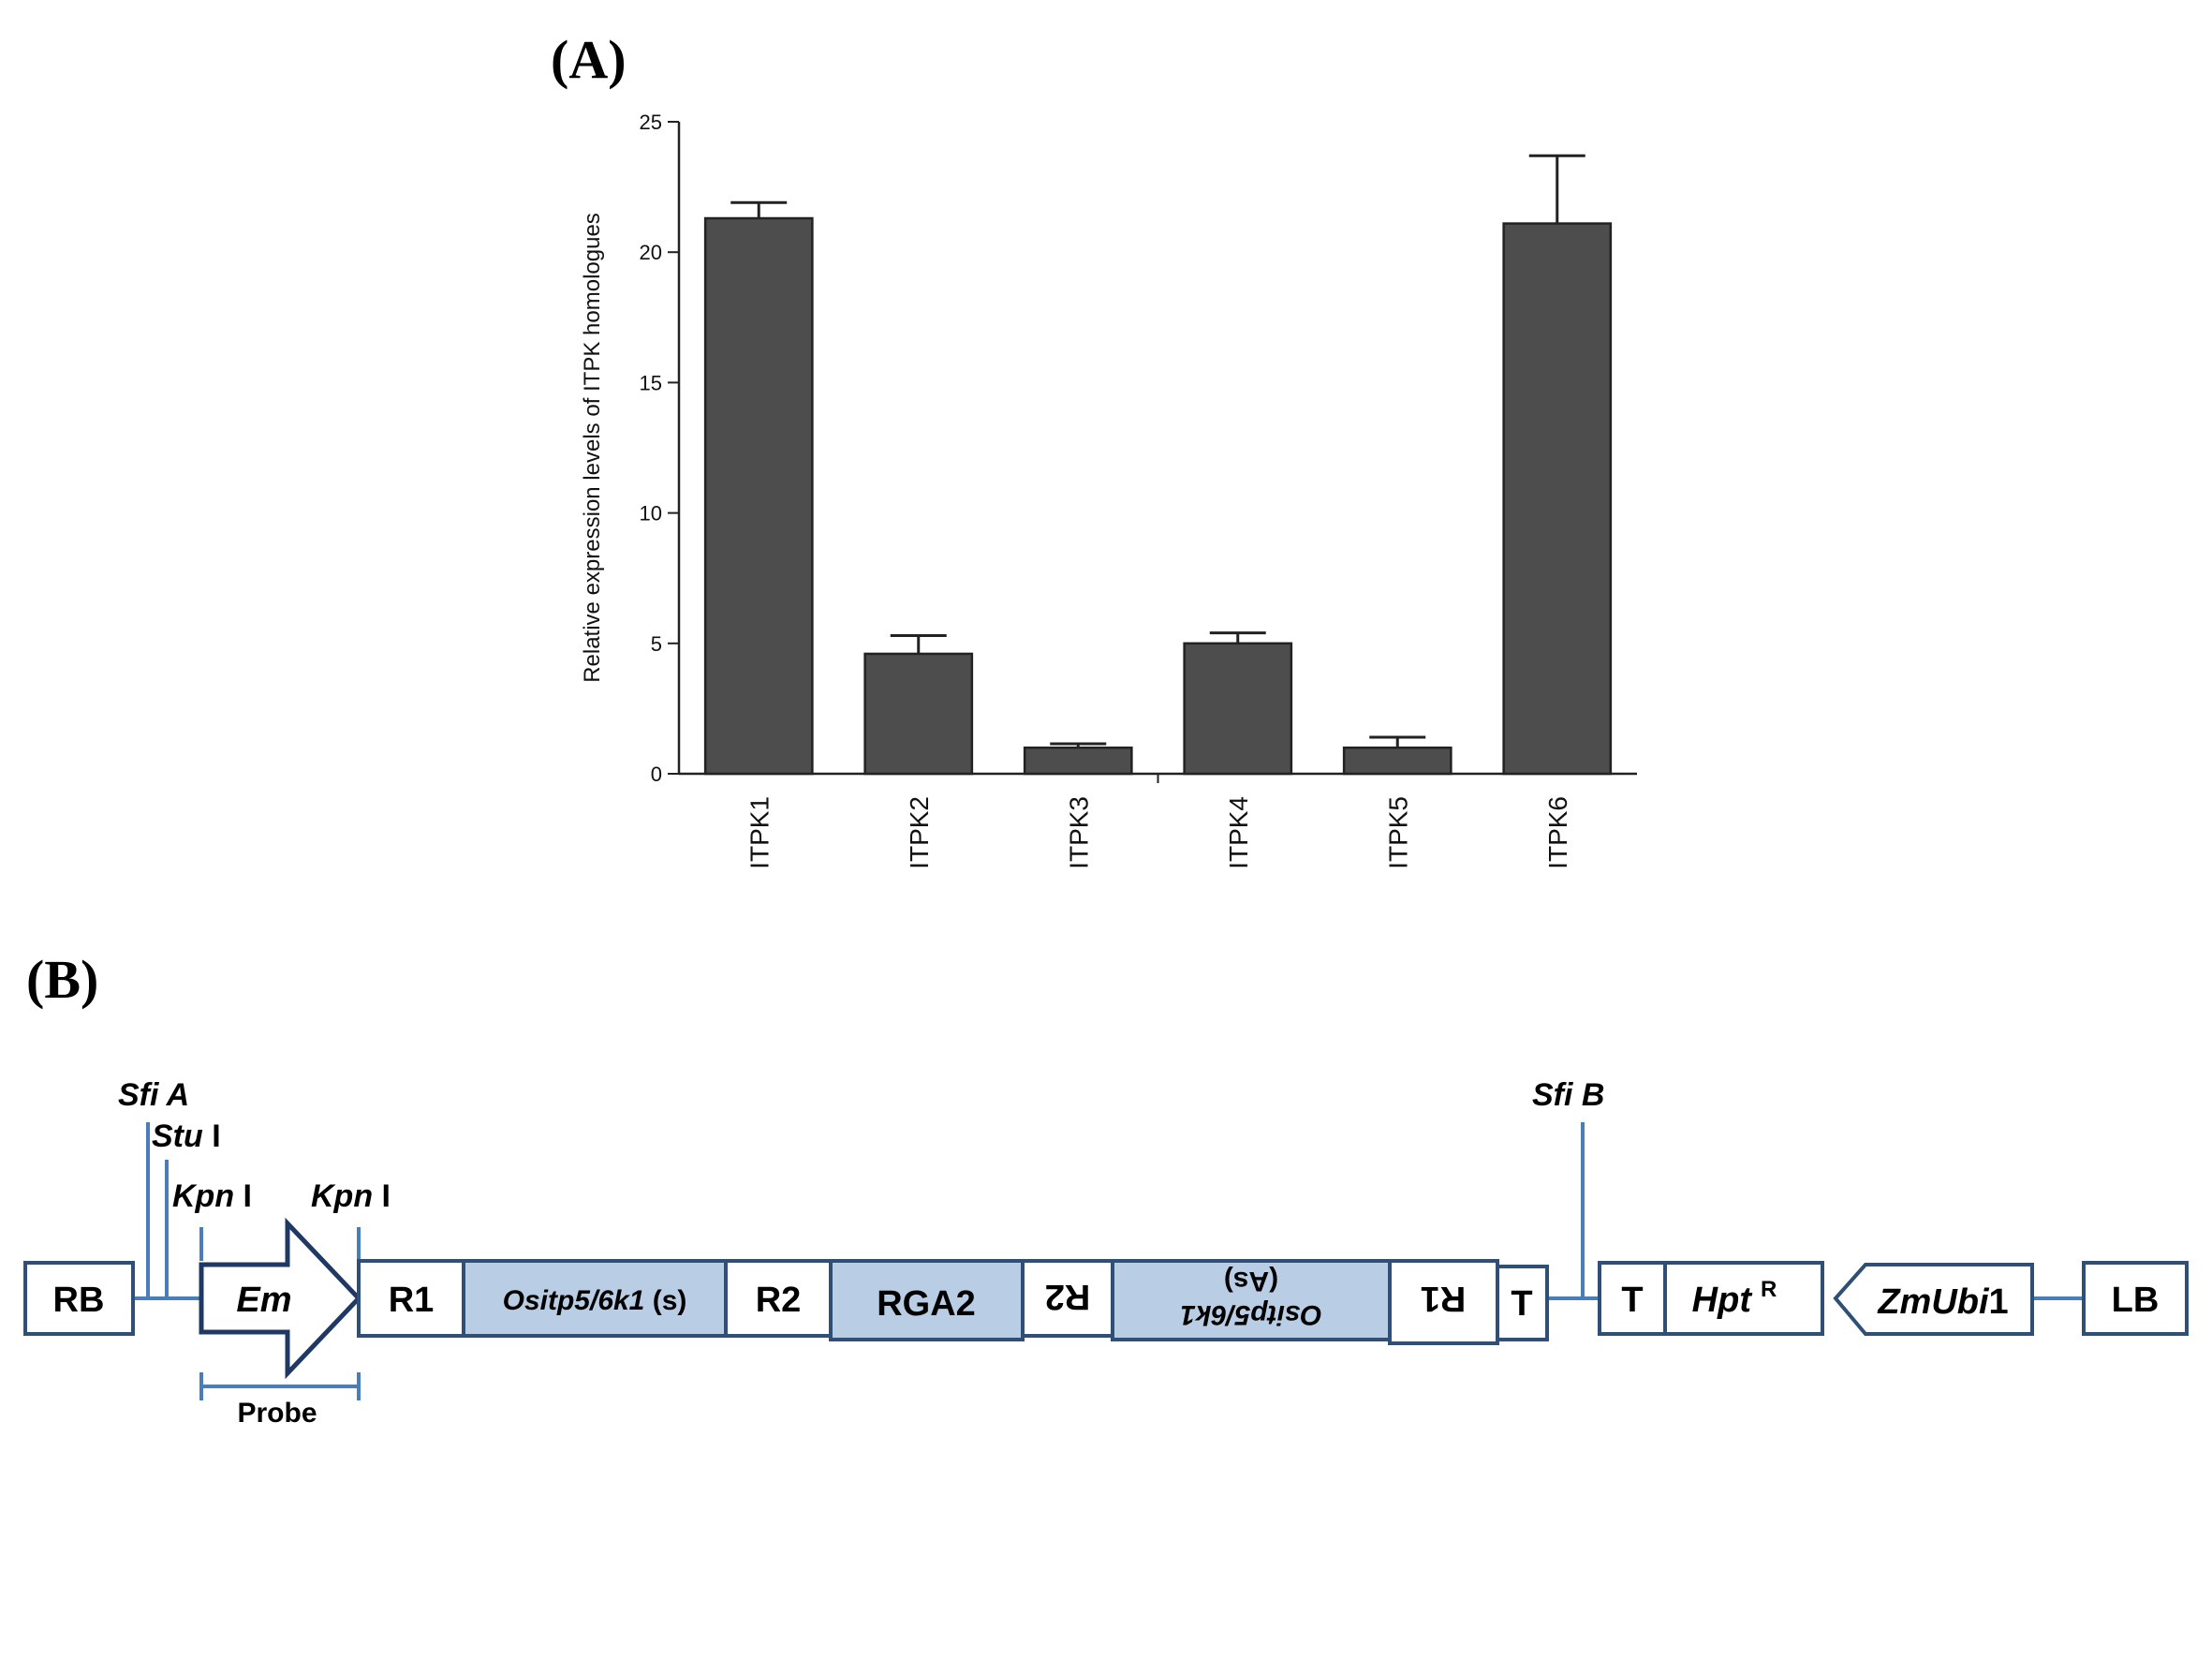 The width and height of the screenshot is (2212, 1659). I want to click on r1-label: R1, so click(412, 1301).